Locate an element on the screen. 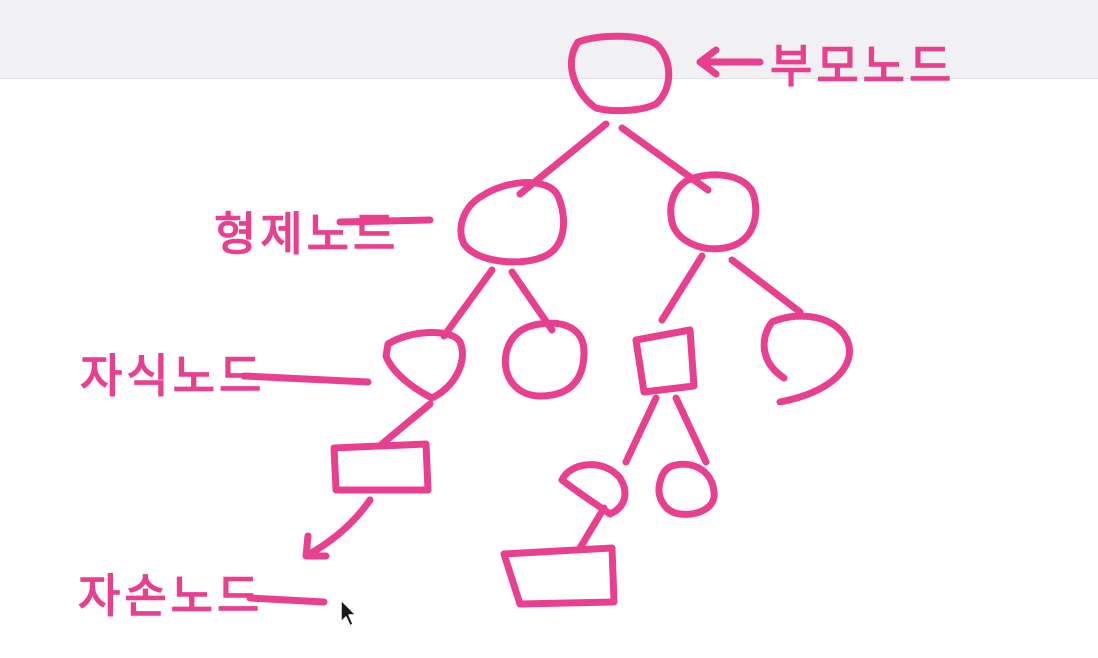 The height and width of the screenshot is (658, 1098). edge-left-to-child is located at coordinates (468, 303).